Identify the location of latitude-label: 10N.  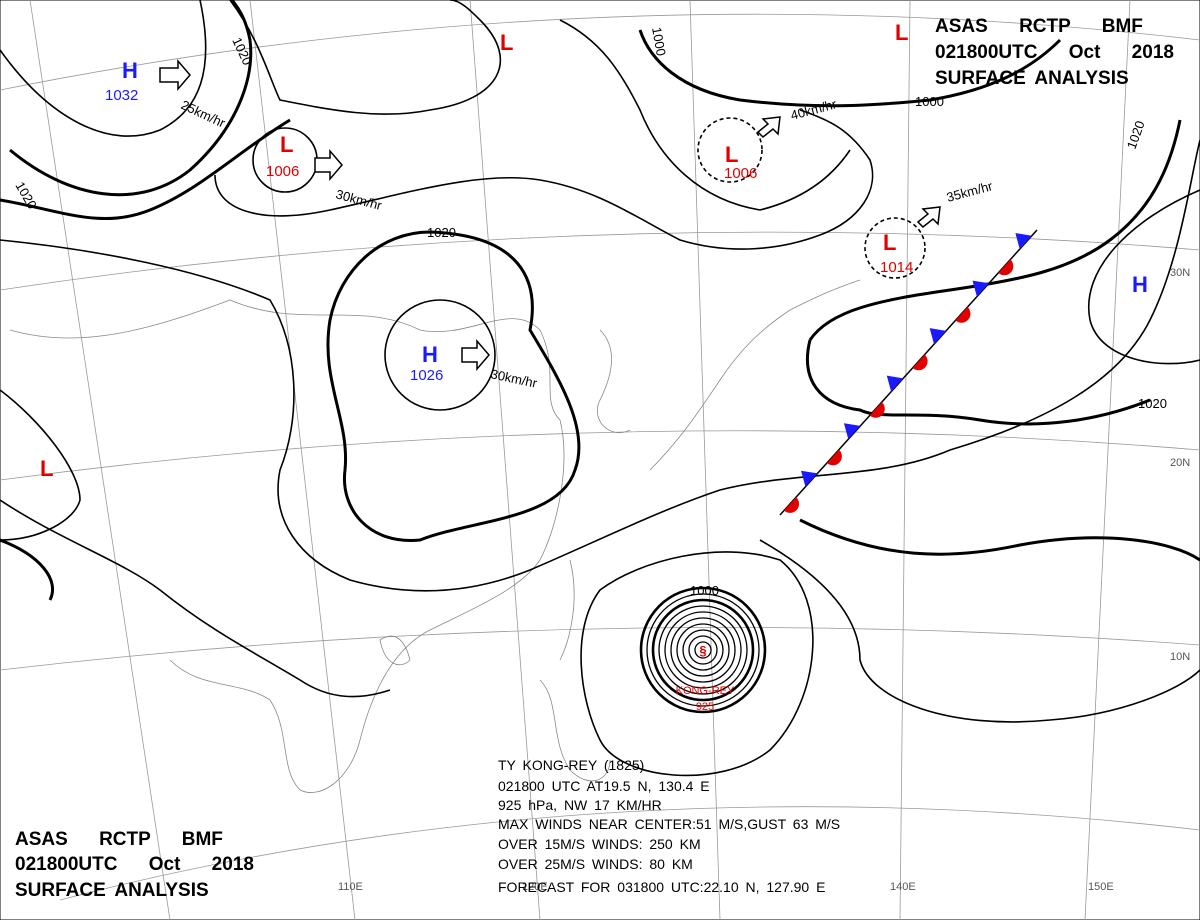
(1180, 657).